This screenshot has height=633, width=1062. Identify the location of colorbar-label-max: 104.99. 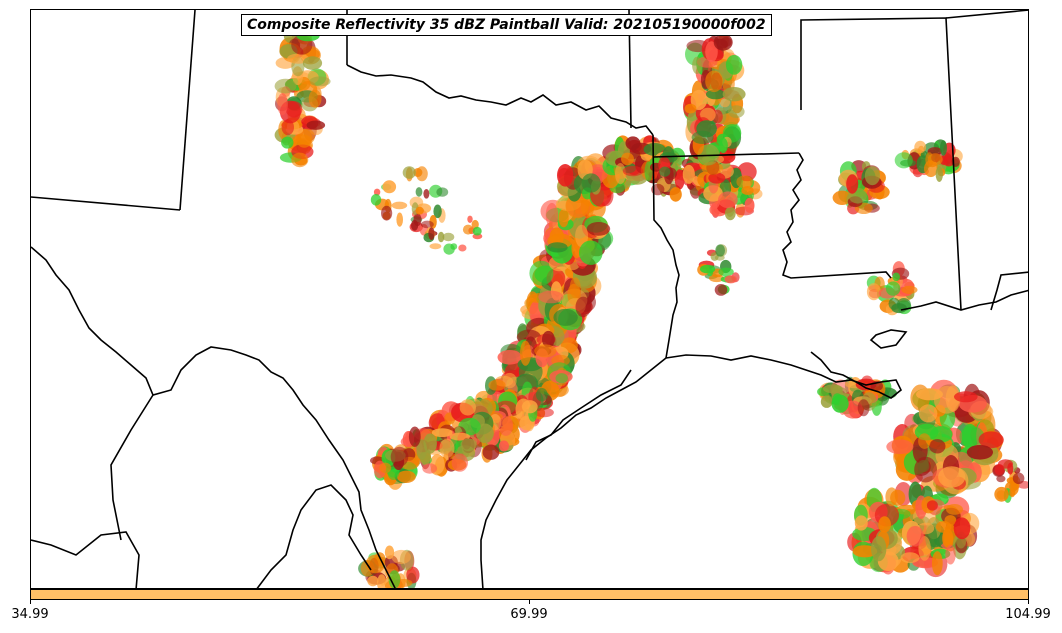
(1028, 614).